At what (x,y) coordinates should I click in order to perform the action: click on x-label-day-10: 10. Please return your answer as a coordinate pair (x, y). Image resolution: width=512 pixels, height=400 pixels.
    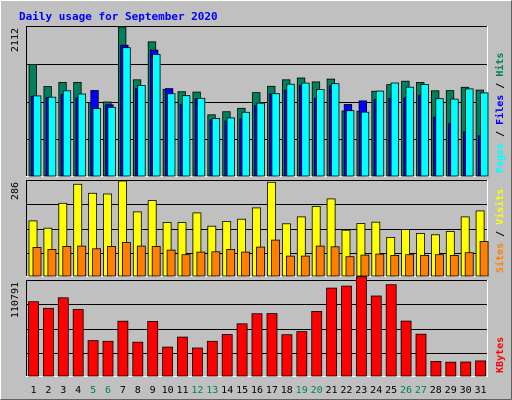
    Looking at the image, I should click on (168, 390).